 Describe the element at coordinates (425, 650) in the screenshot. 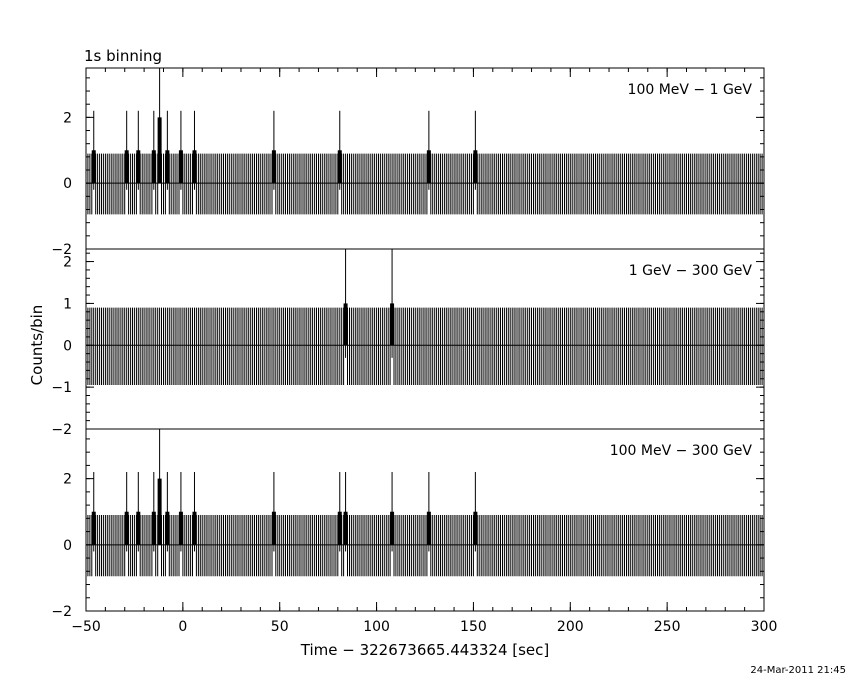

I see `x-axis-title: Time − 322673665.443324 [sec]` at that location.